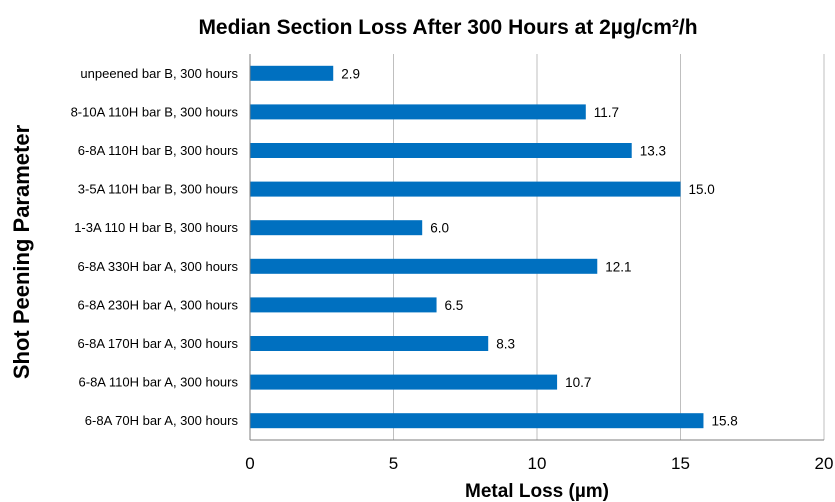  I want to click on category-label: 6-8A 170H bar A, 300 hours, so click(158, 343).